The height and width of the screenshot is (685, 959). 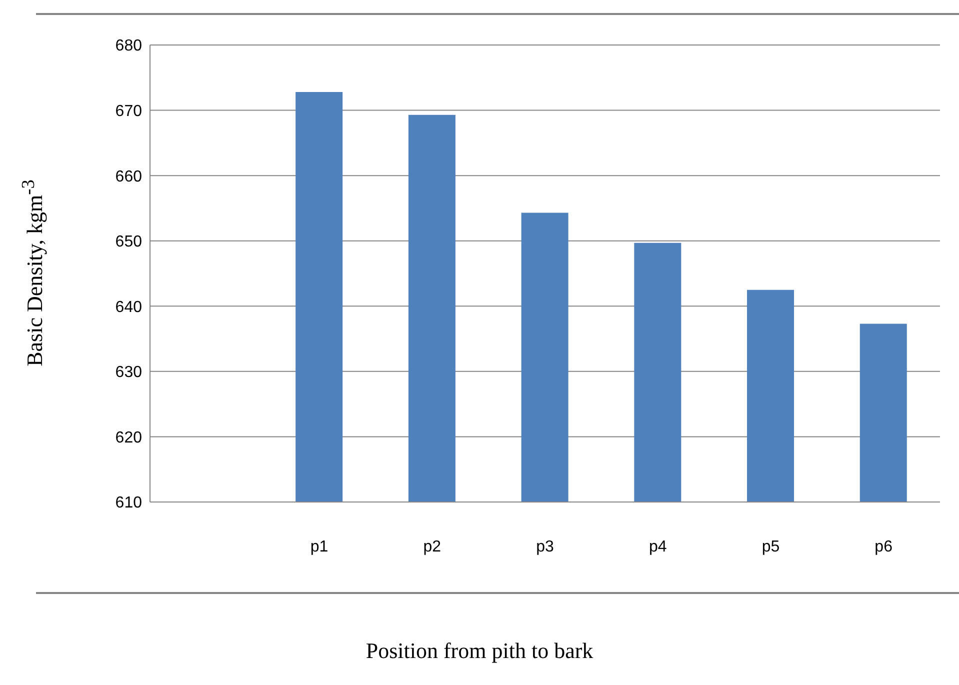 What do you see at coordinates (128, 373) in the screenshot?
I see `y-tick-label: 630` at bounding box center [128, 373].